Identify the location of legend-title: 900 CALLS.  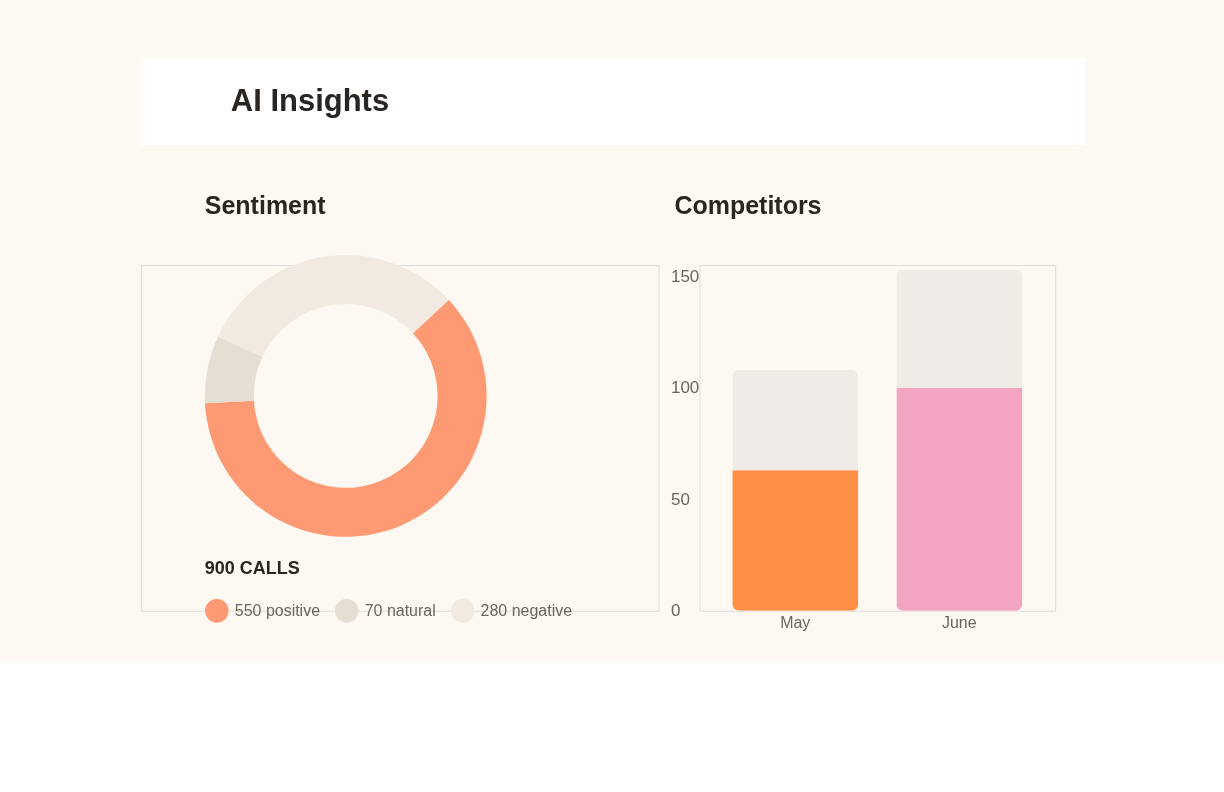
(252, 567).